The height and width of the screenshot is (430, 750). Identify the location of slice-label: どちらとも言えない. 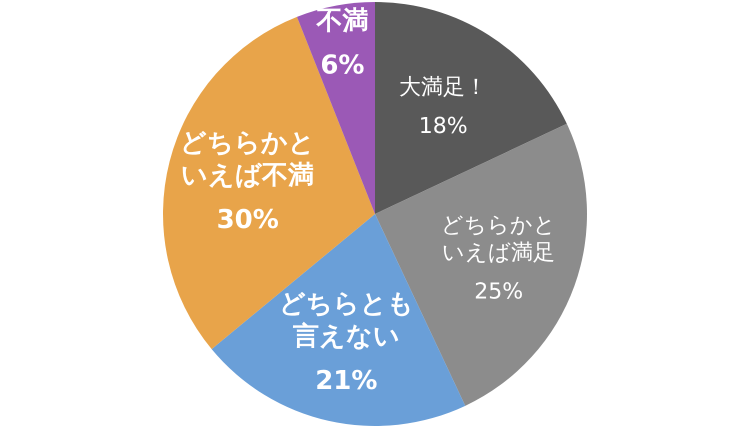
(346, 320).